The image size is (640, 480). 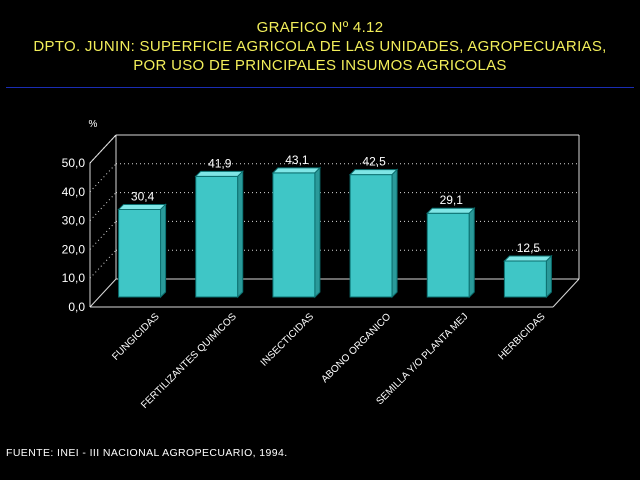 I want to click on bar-value-label: 43,1, so click(x=297, y=160).